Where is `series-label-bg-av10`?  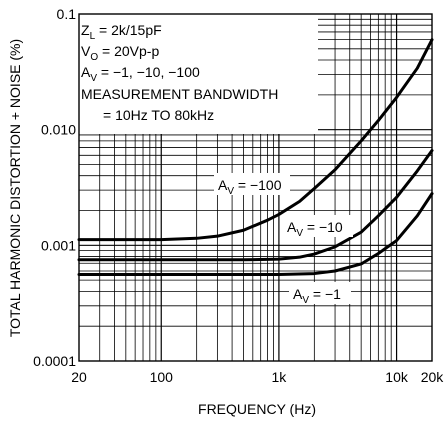
series-label-bg-av10 is located at coordinates (318, 226).